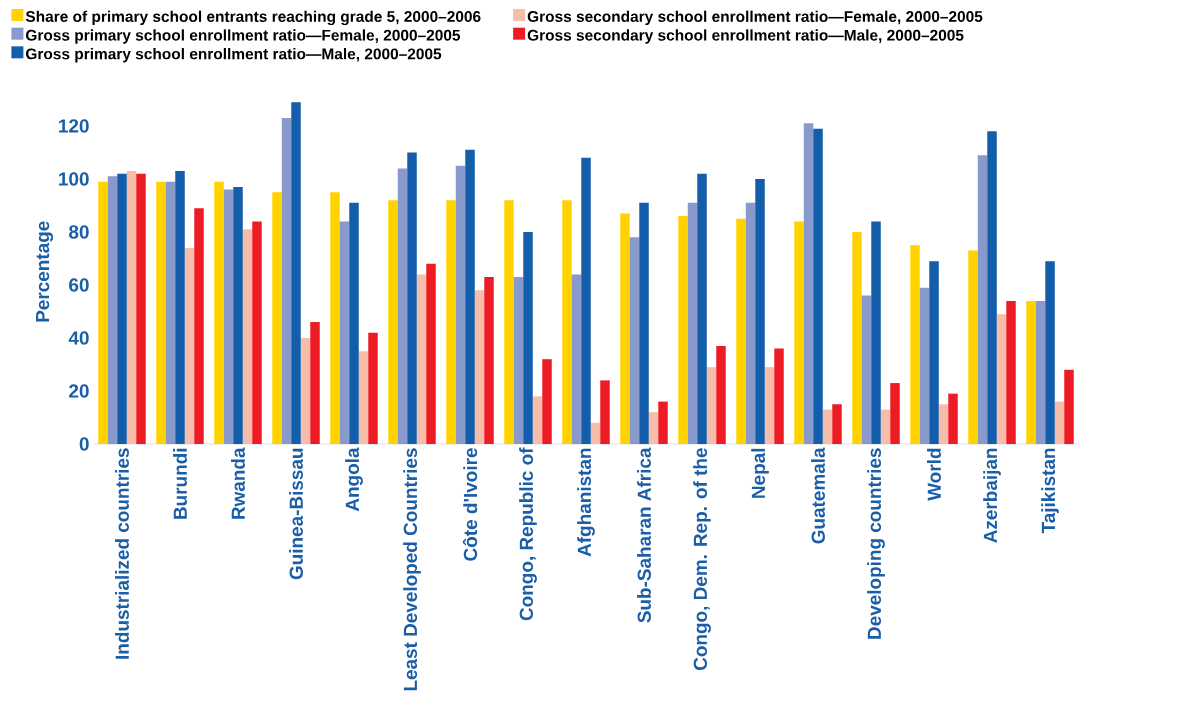 Image resolution: width=1188 pixels, height=719 pixels. Describe the element at coordinates (760, 473) in the screenshot. I see `x-tick-label: Nepal` at that location.